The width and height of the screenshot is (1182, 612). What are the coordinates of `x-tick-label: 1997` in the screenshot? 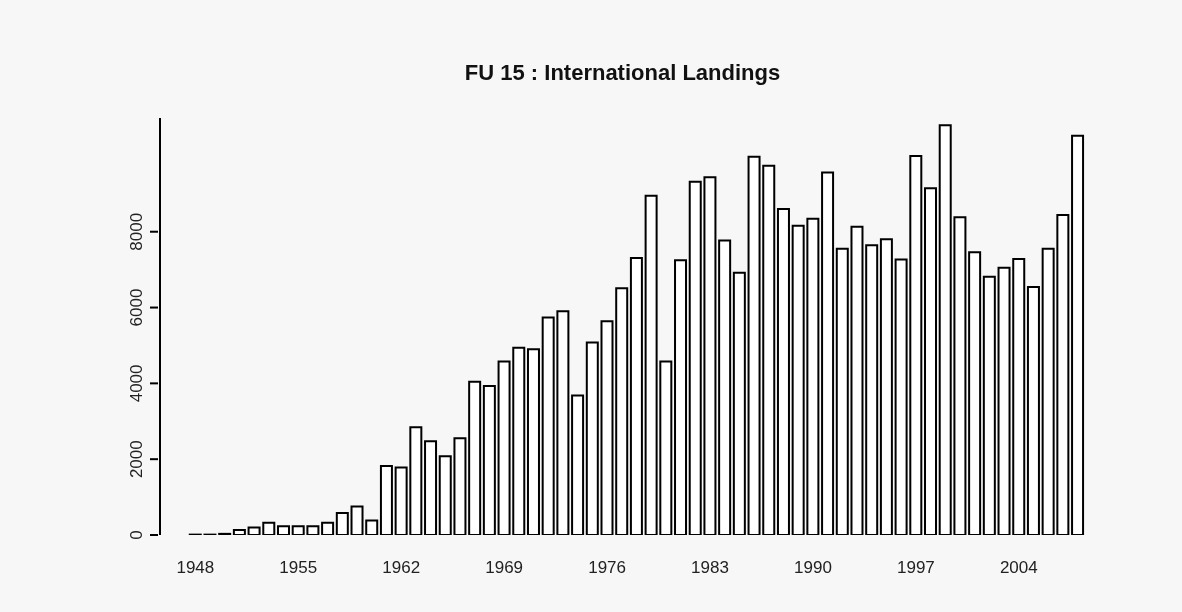 It's located at (915, 568).